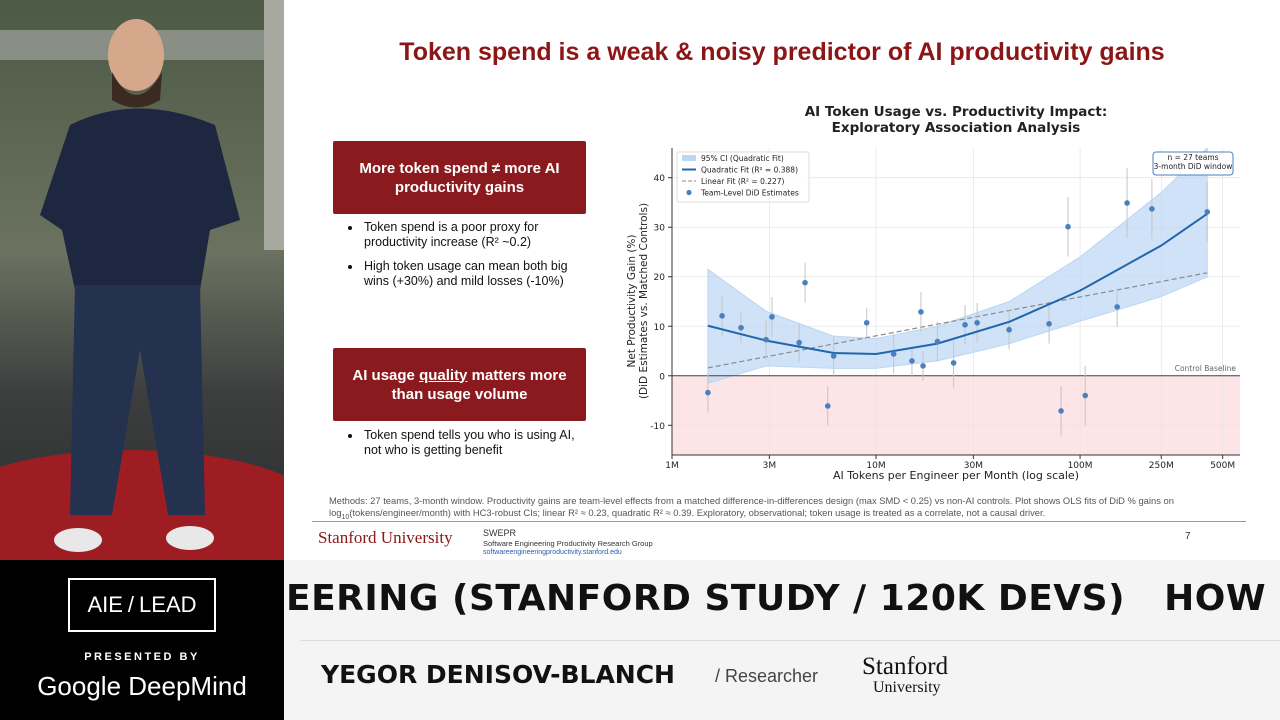  Describe the element at coordinates (776, 598) in the screenshot. I see `ticker: EERING (STANFORD STUDY / 120K DEVS) HOW` at that location.